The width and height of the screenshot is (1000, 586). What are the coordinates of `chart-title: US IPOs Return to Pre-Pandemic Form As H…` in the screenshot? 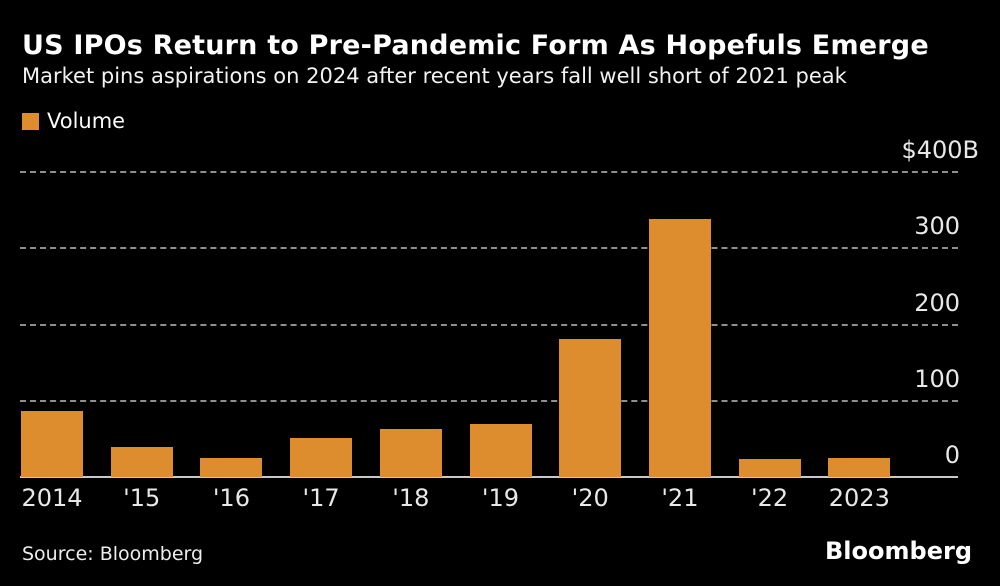 It's located at (475, 45).